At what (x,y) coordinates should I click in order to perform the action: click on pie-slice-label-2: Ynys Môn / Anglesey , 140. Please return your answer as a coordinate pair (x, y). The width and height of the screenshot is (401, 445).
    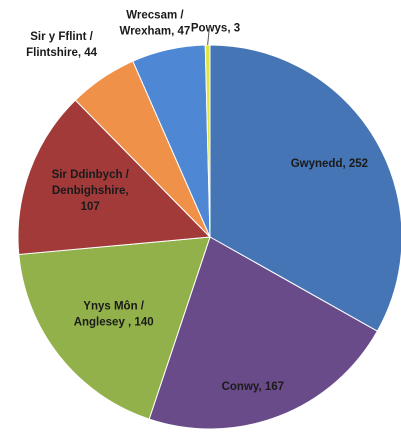
    Looking at the image, I should click on (114, 314).